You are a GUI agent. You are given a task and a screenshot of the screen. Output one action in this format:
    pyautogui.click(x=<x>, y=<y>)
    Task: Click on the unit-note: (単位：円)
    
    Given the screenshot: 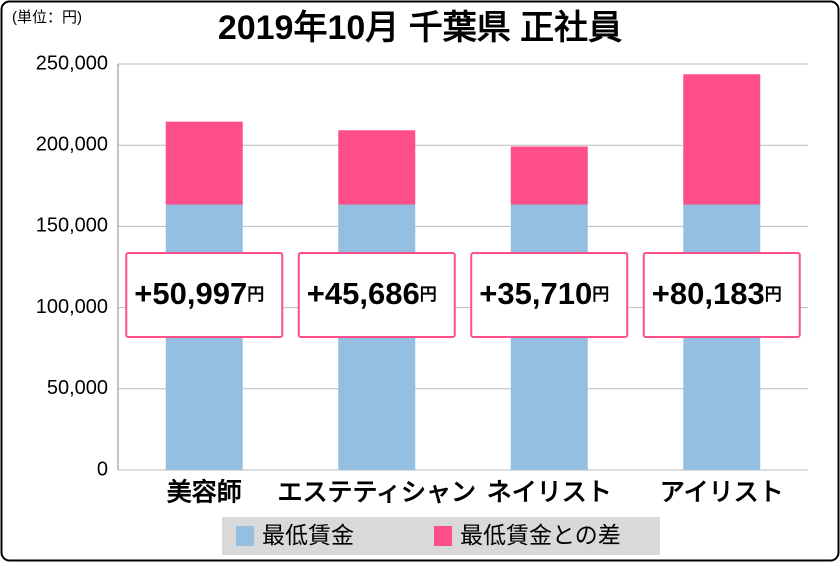 What is the action you would take?
    pyautogui.click(x=47, y=17)
    